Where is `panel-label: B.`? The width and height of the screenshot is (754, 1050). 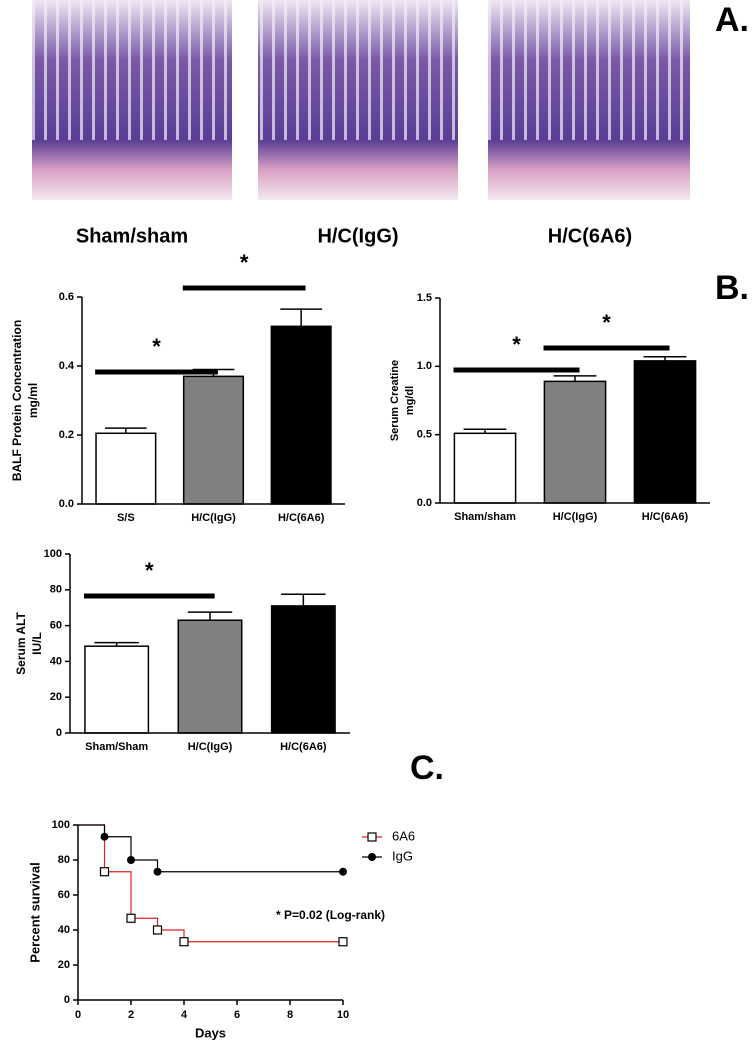 panel-label: B. is located at coordinates (732, 288).